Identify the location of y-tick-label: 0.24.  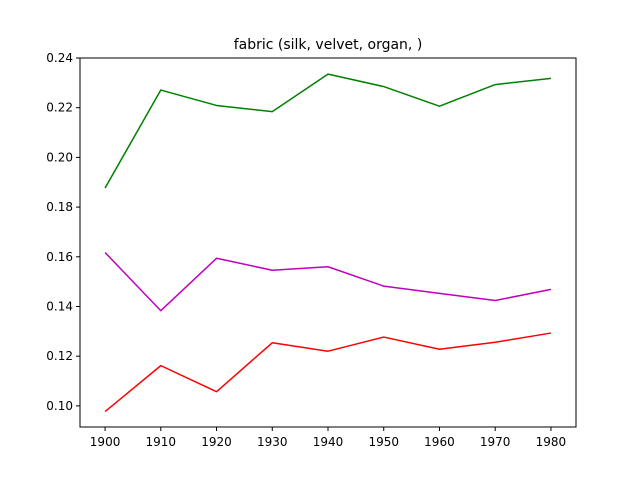
(59, 58).